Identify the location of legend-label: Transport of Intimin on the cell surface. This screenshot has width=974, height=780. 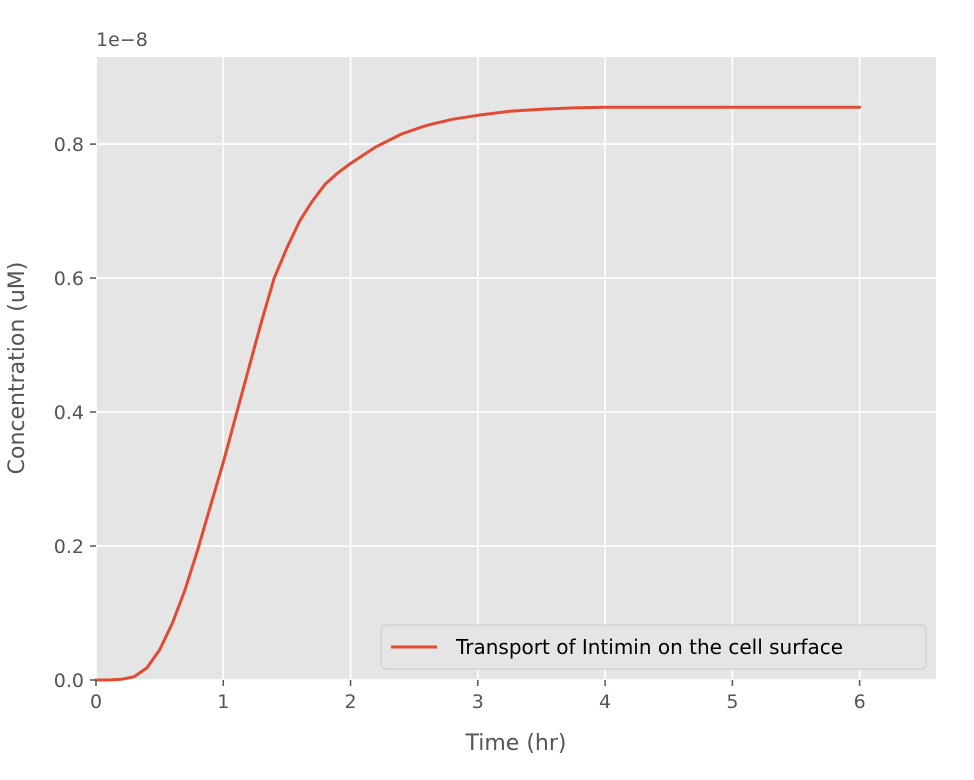
(649, 647).